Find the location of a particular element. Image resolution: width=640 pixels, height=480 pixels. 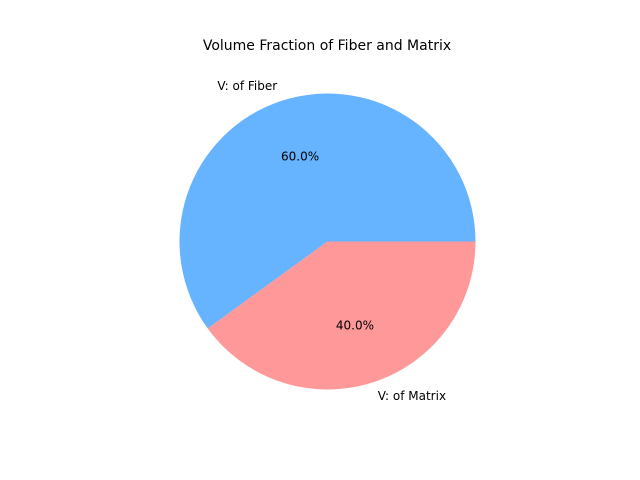

slice-percent-2: 40.0% is located at coordinates (355, 325).